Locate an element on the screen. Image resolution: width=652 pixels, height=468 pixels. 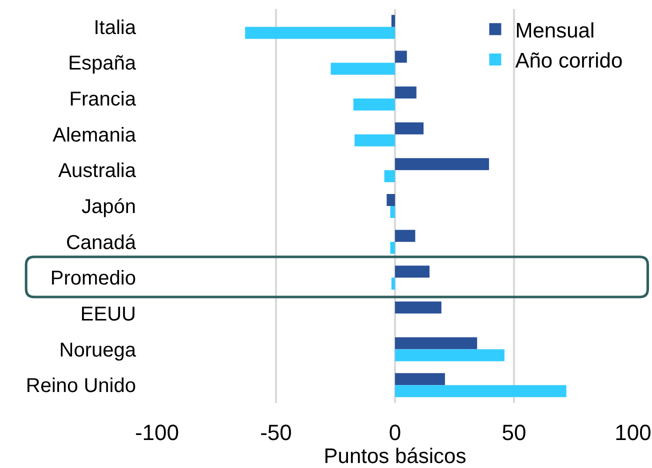
legend-label: Mensual is located at coordinates (555, 30).